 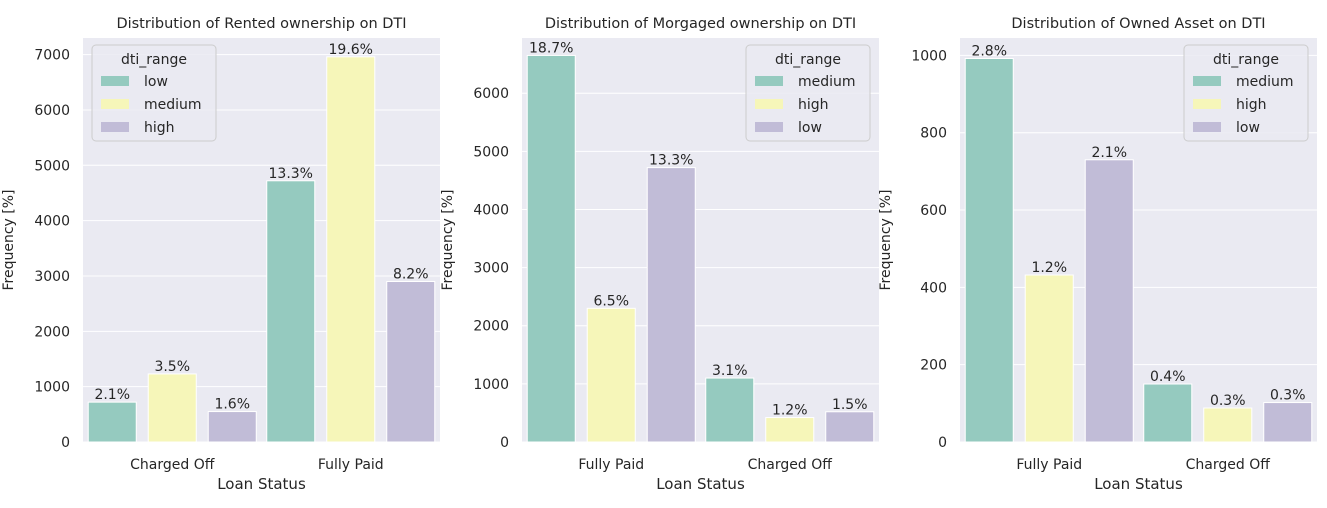 I want to click on bar-value-label: 8.2%, so click(x=411, y=275).